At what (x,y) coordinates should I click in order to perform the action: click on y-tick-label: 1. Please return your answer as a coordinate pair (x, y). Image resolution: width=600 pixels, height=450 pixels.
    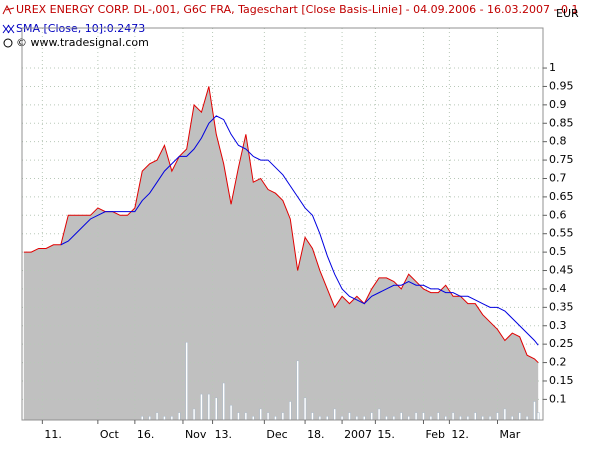
    Looking at the image, I should click on (552, 67).